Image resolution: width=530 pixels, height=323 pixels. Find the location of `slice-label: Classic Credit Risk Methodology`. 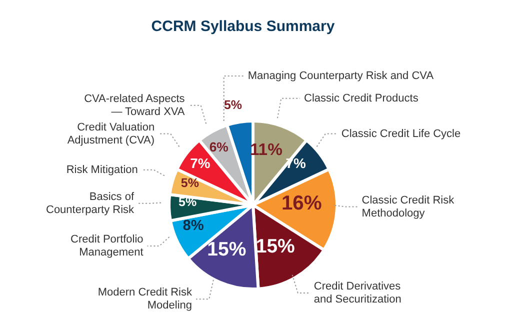

slice-label: Classic Credit Risk Methodology is located at coordinates (408, 207).